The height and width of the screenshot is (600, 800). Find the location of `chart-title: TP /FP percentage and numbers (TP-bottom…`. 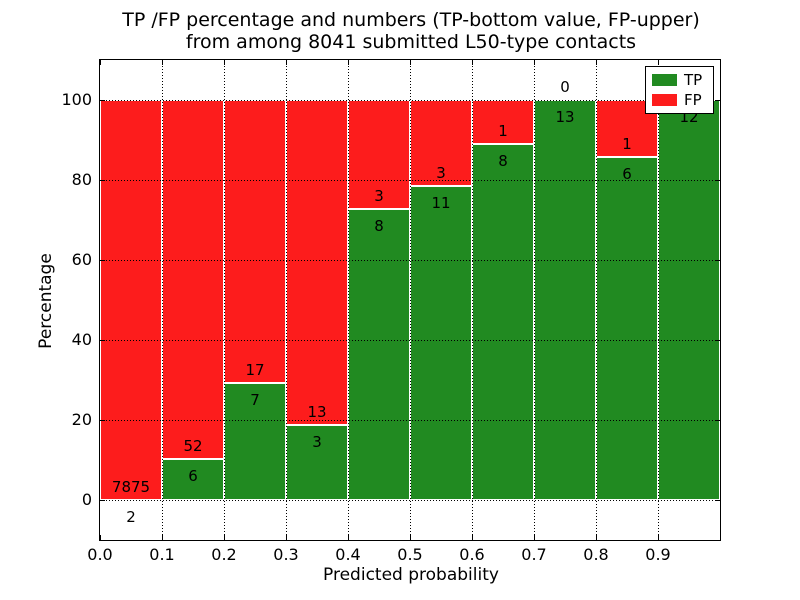

chart-title: TP /FP percentage and numbers (TP-bottom… is located at coordinates (411, 31).